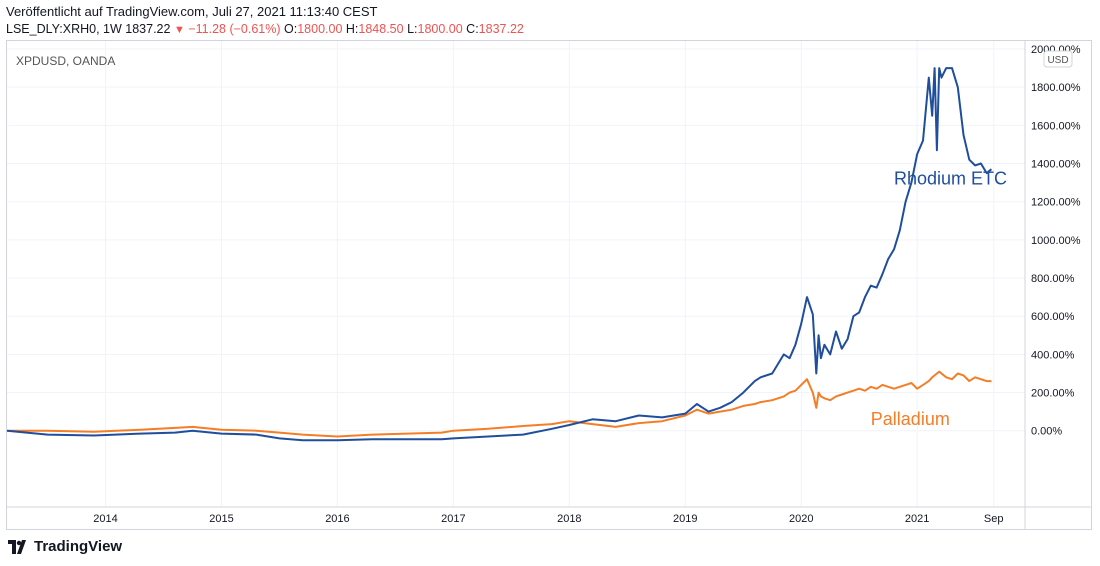 The image size is (1100, 566). What do you see at coordinates (910, 419) in the screenshot?
I see `series-label-palladium: Palladium` at bounding box center [910, 419].